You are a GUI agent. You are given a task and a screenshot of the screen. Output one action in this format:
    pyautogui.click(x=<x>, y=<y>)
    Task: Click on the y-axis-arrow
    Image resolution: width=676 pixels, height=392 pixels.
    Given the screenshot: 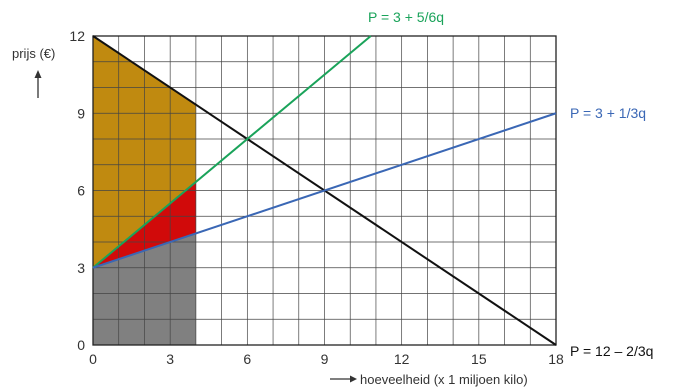 What is the action you would take?
    pyautogui.click(x=38, y=84)
    